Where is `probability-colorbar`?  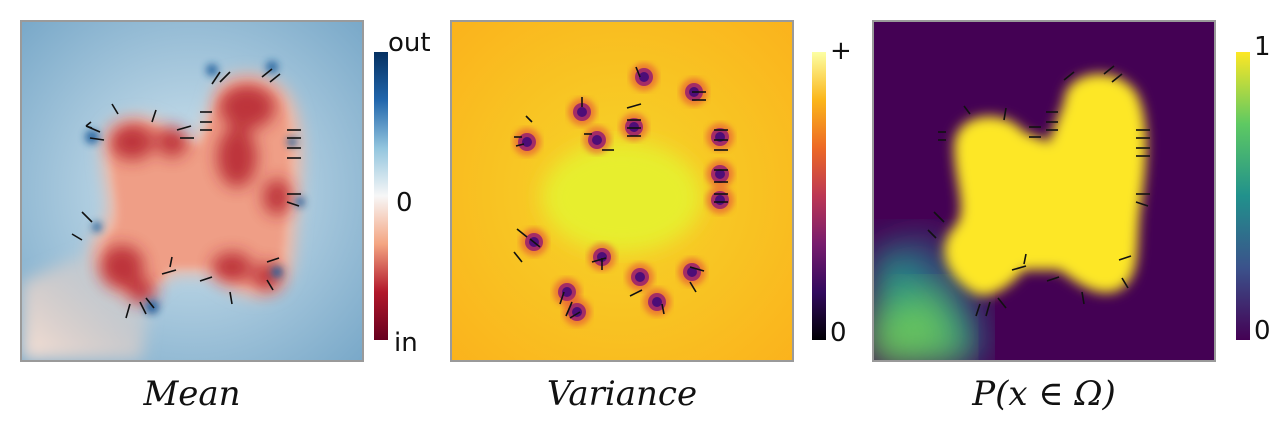
probability-colorbar is located at coordinates (1243, 196).